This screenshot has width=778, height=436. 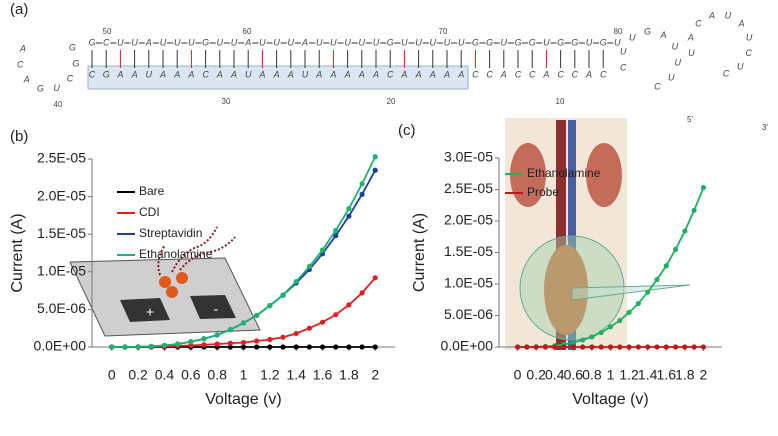 I want to click on position-number: 30, so click(x=226, y=101).